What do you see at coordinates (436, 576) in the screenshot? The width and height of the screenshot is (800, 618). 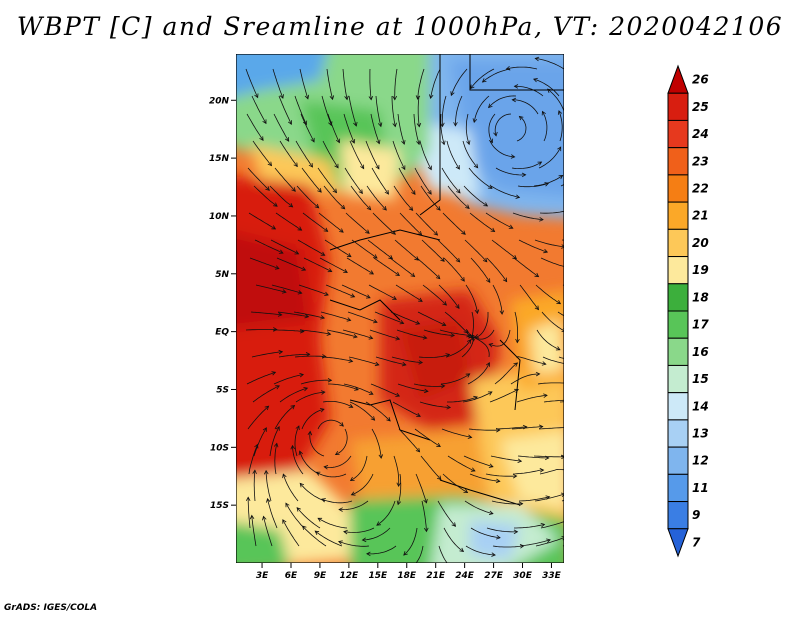 I see `lon-label: 21E` at bounding box center [436, 576].